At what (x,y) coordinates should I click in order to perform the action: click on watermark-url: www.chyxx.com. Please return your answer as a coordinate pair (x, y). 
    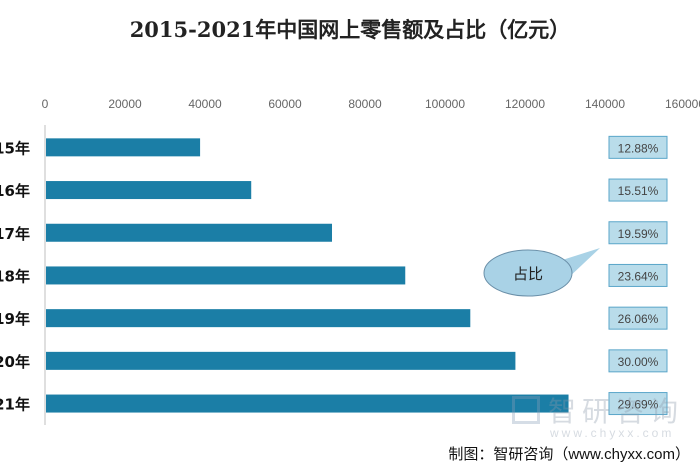
    Looking at the image, I should click on (612, 433).